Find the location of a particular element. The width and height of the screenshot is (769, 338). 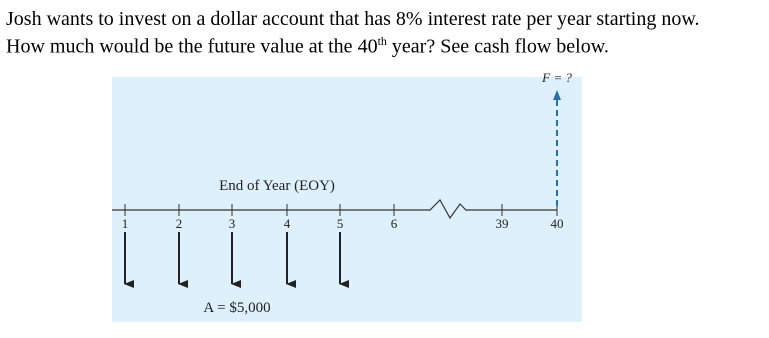

superscript: th is located at coordinates (382, 41).